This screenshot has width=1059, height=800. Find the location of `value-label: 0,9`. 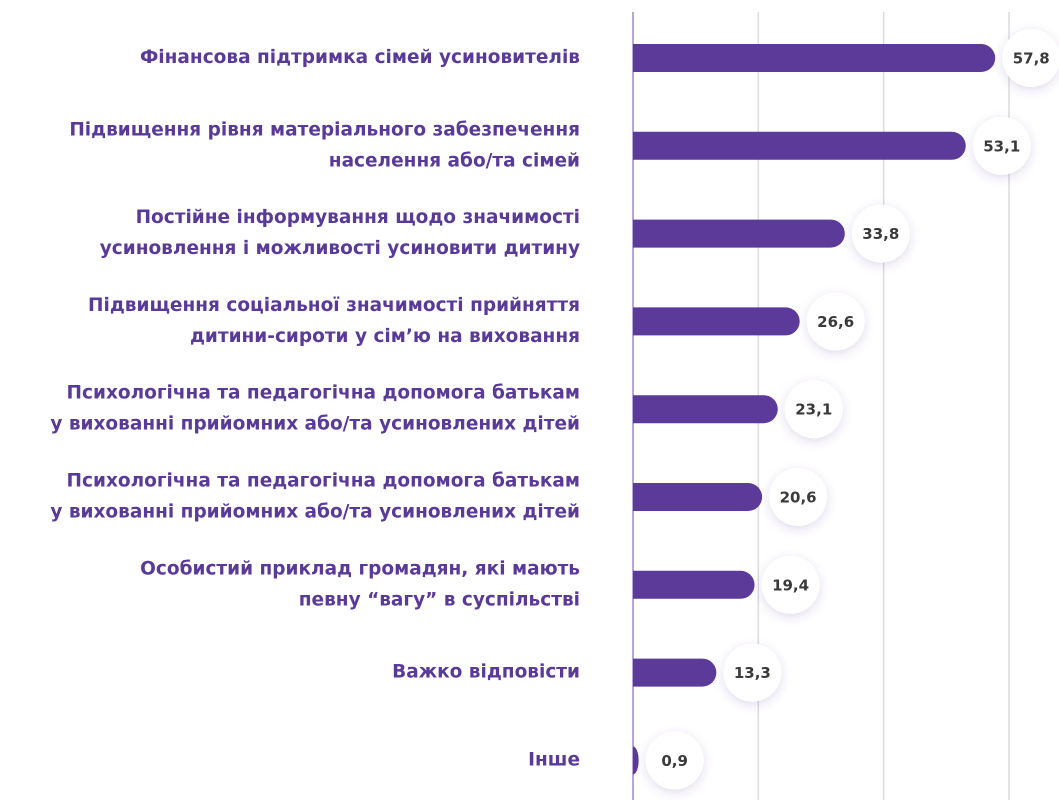

value-label: 0,9 is located at coordinates (674, 761).